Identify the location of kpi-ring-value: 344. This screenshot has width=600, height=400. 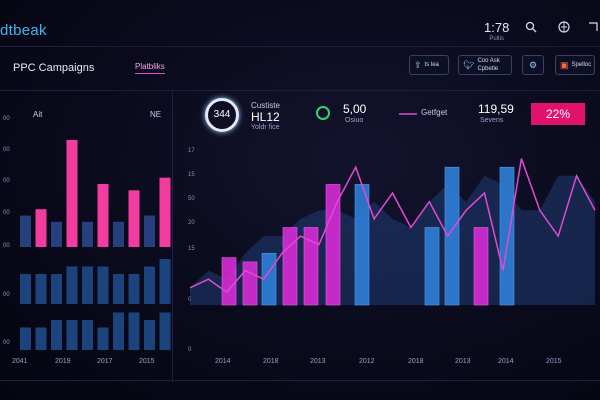
(222, 114).